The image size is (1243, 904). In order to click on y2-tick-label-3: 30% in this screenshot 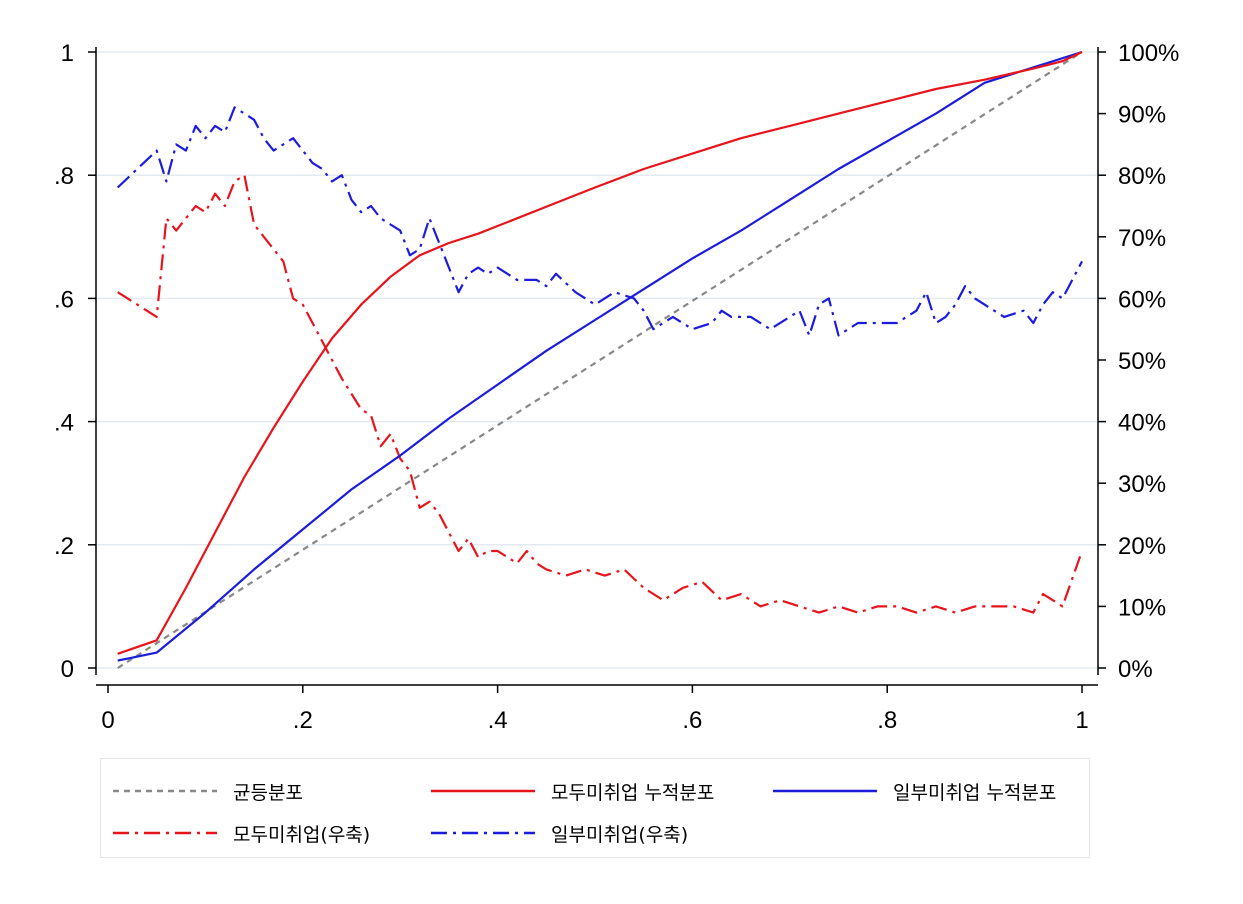, I will do `click(1142, 484)`.